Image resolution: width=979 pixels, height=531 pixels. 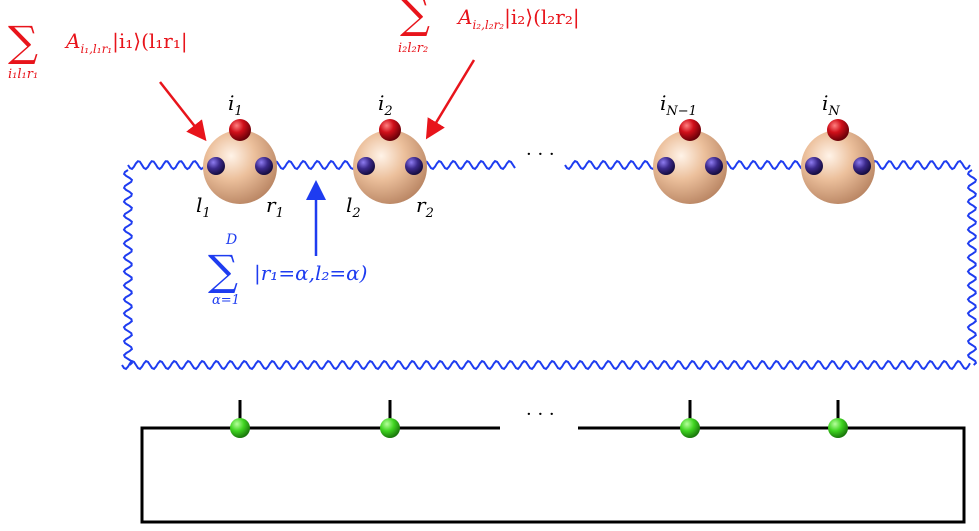 What do you see at coordinates (126, 42) in the screenshot?
I see `tensor-term: Ai₁,l₁r₁|i₁⟩(l₁r₁|` at bounding box center [126, 42].